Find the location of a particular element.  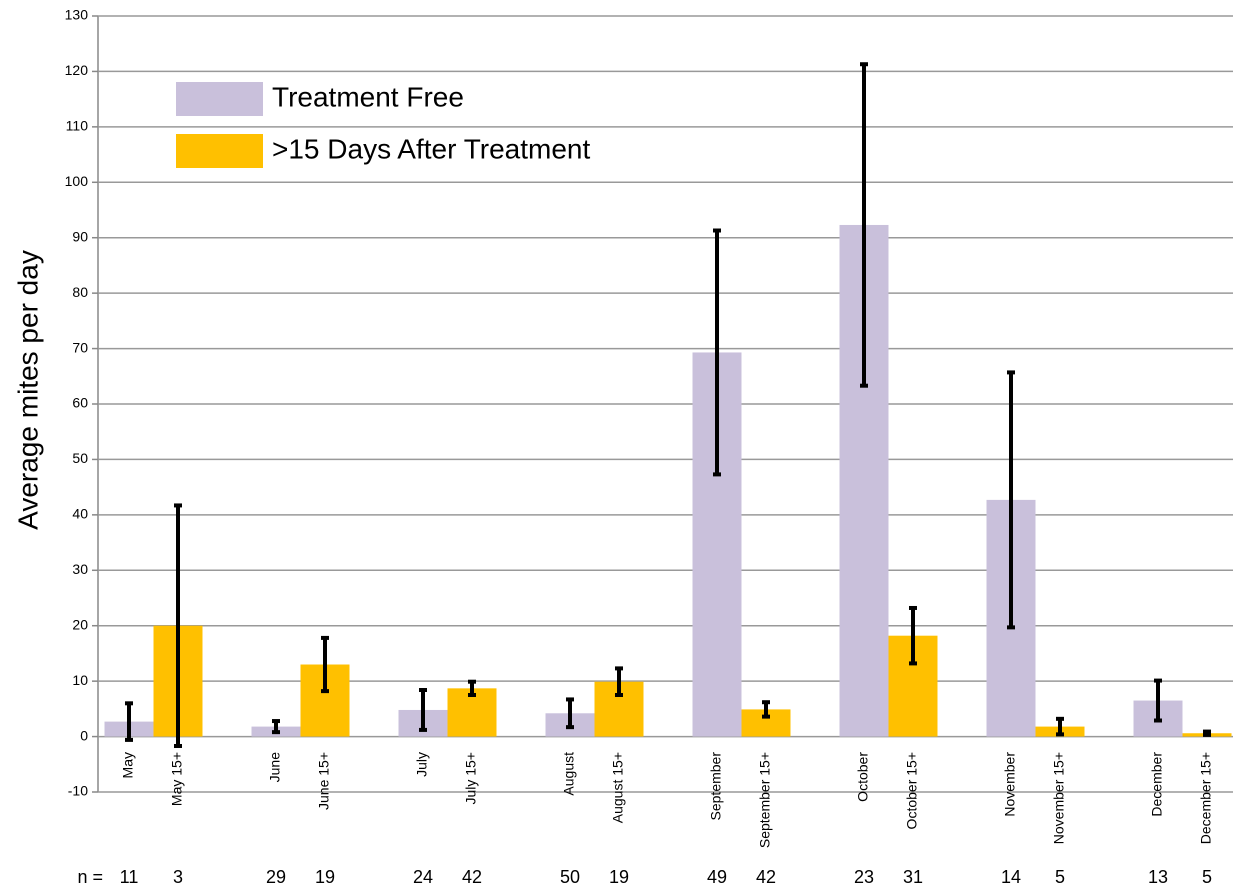

x-tick-label: June is located at coordinates (275, 767).